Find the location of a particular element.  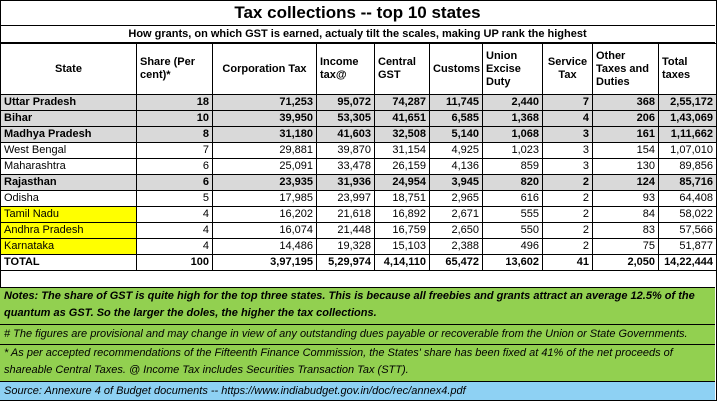

cell-customs: 2,671 is located at coordinates (456, 214).